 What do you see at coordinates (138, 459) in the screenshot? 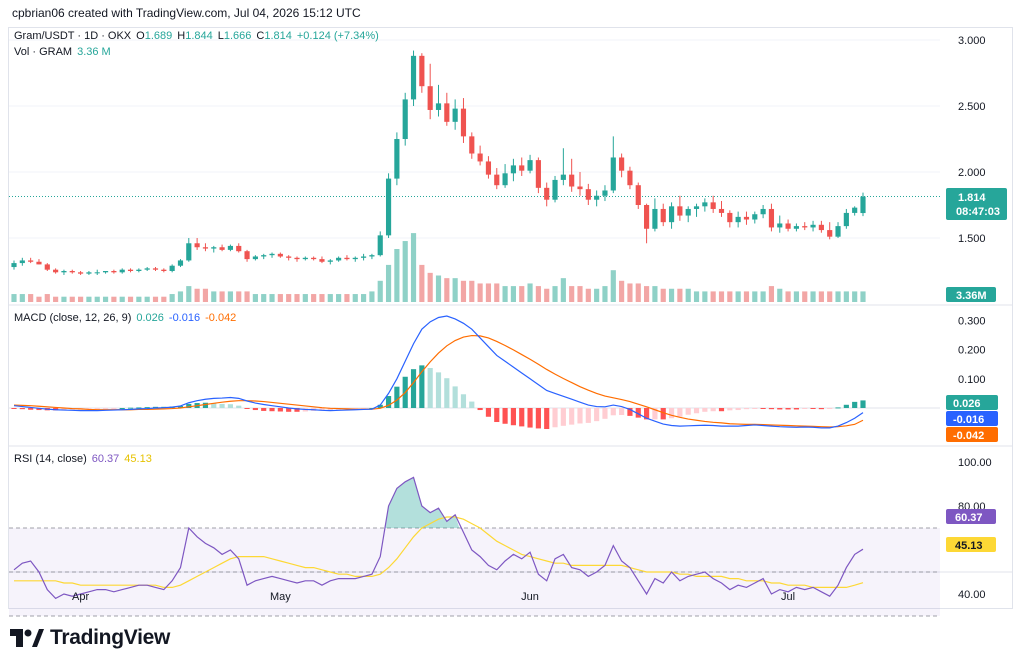
I see `rsi-ma-value: 45.13` at bounding box center [138, 459].